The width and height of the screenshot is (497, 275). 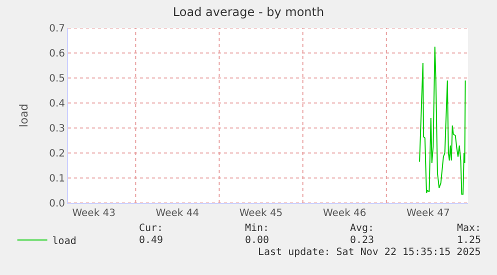 What do you see at coordinates (257, 228) in the screenshot?
I see `text: Min:` at bounding box center [257, 228].